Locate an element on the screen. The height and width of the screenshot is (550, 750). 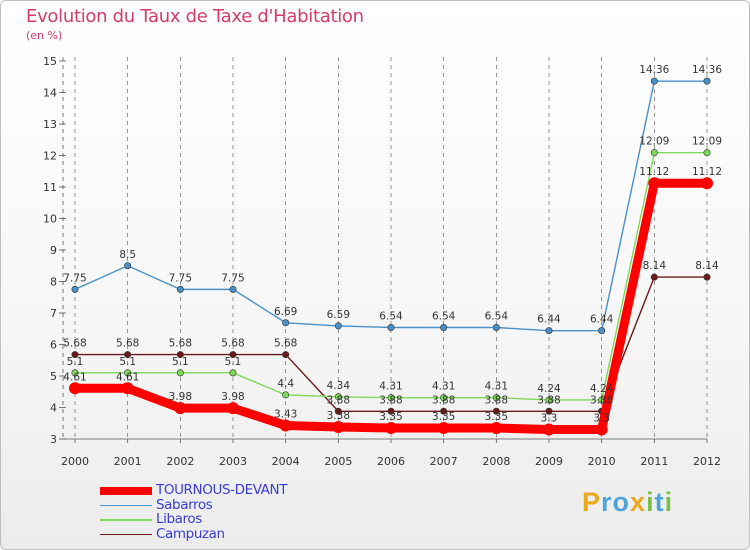
x-tick-label: 2007 is located at coordinates (444, 461).